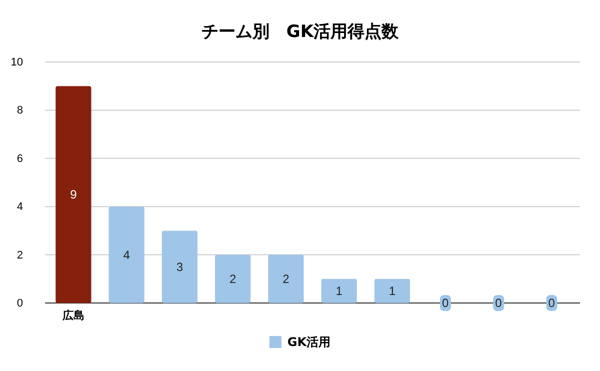 The height and width of the screenshot is (371, 600). Describe the element at coordinates (72, 315) in the screenshot. I see `x-tick-label: 広島` at that location.